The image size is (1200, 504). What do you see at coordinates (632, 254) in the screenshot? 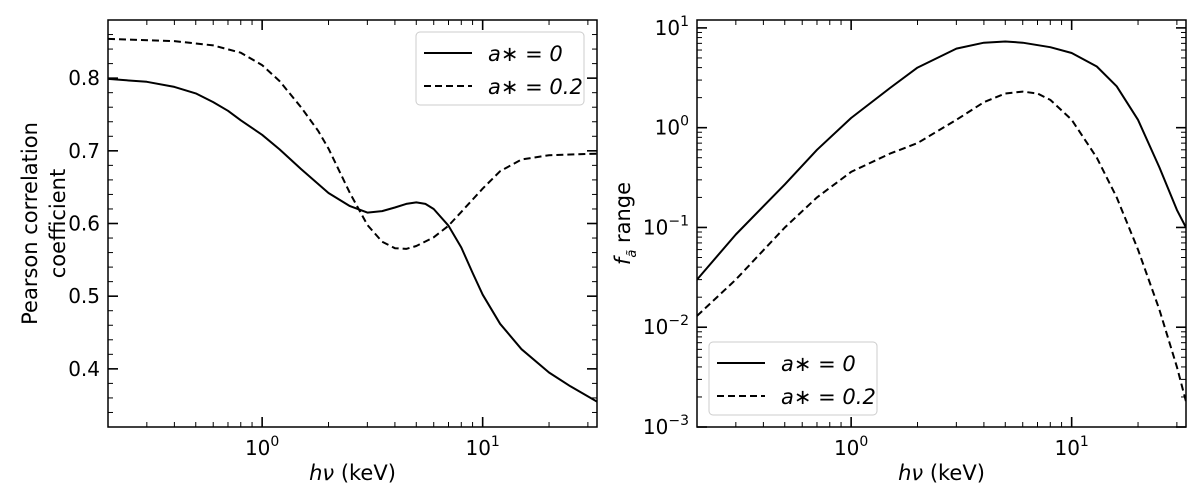
I see `y-label-subscript: ã` at bounding box center [632, 254].